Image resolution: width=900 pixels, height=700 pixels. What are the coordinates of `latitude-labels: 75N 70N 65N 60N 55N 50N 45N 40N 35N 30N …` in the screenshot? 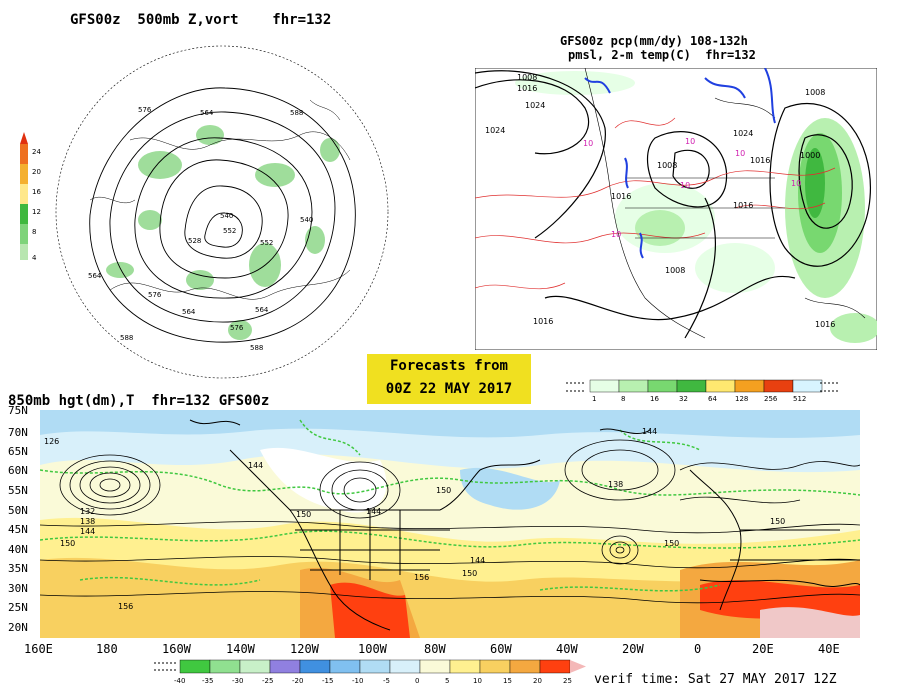 It's located at (25, 522).